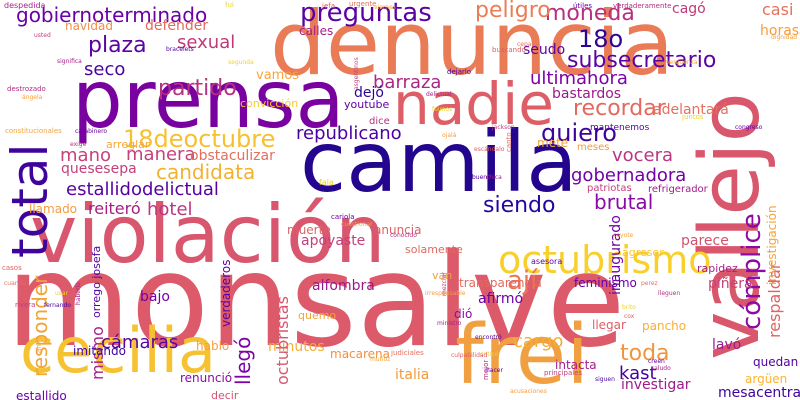 This screenshot has width=800, height=400. Describe the element at coordinates (442, 275) in the screenshot. I see `word-van: van` at that location.